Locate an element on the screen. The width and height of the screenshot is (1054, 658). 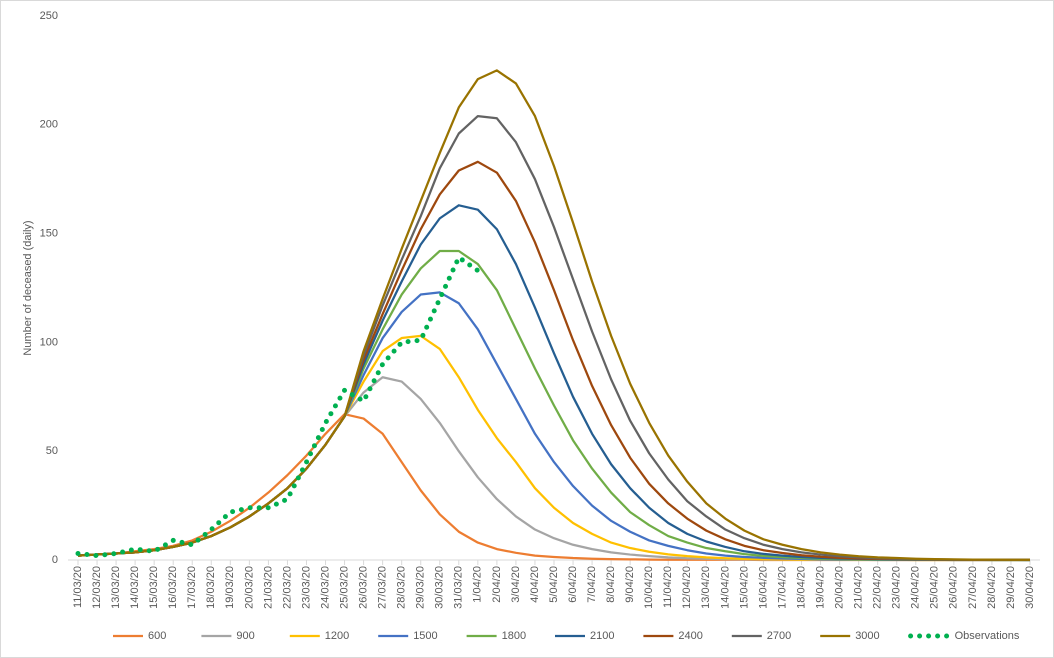
x-tick-label: 8/04/20 is located at coordinates (611, 584).